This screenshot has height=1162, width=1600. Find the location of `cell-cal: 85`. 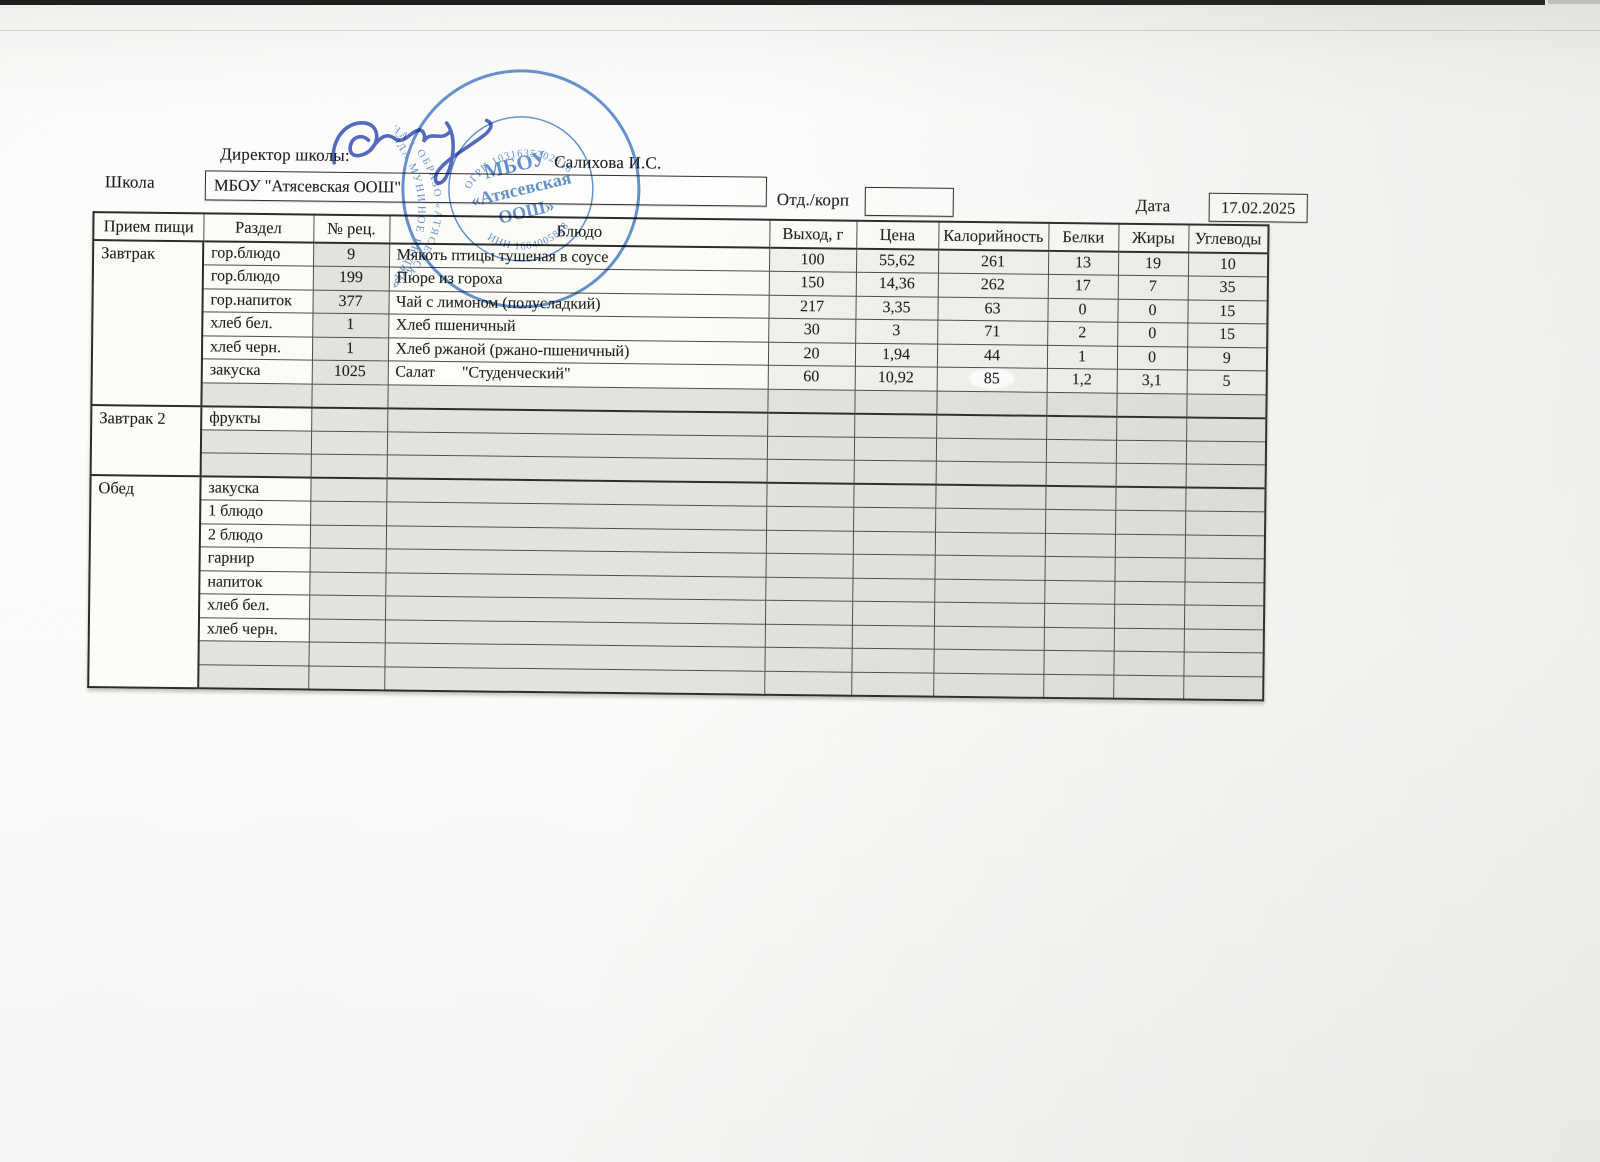

cell-cal: 85 is located at coordinates (991, 379).